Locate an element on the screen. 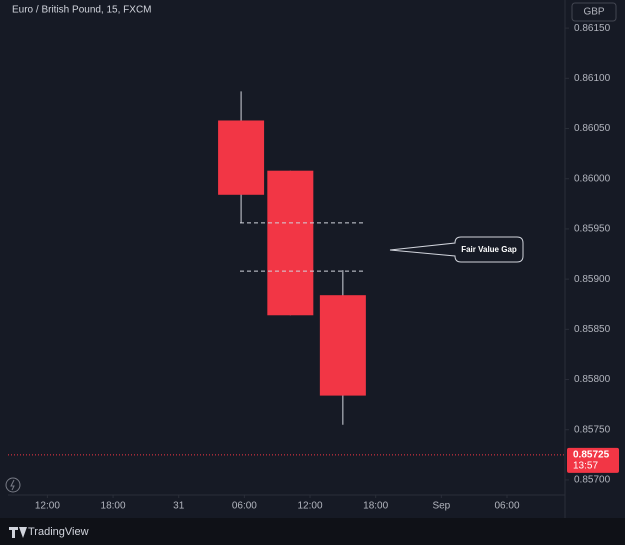 Image resolution: width=625 pixels, height=545 pixels. y-tick-label: 0.85800 is located at coordinates (592, 379).